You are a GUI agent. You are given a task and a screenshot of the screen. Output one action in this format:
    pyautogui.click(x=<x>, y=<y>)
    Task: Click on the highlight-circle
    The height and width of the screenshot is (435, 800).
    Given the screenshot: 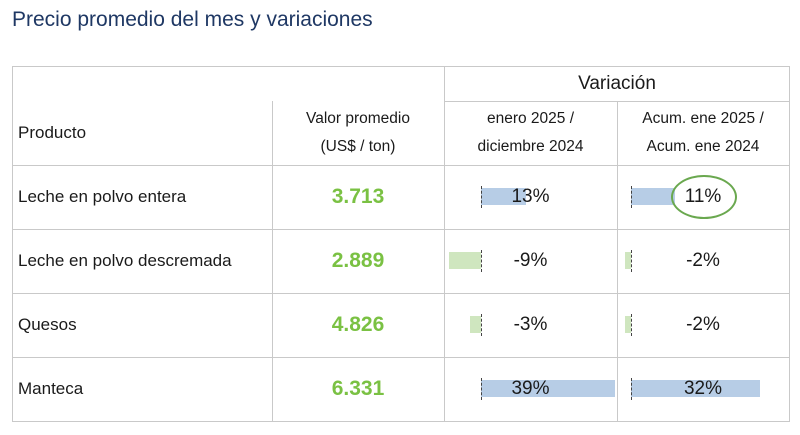 What is the action you would take?
    pyautogui.click(x=704, y=197)
    